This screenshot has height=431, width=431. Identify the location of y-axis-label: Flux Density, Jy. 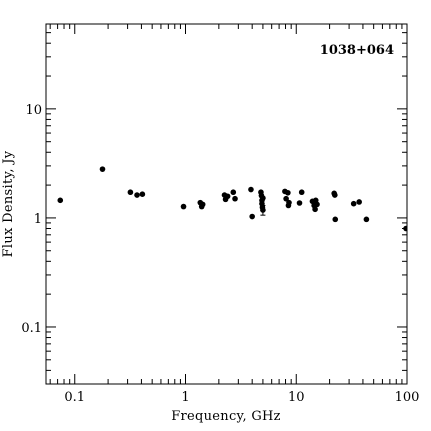
(8, 203).